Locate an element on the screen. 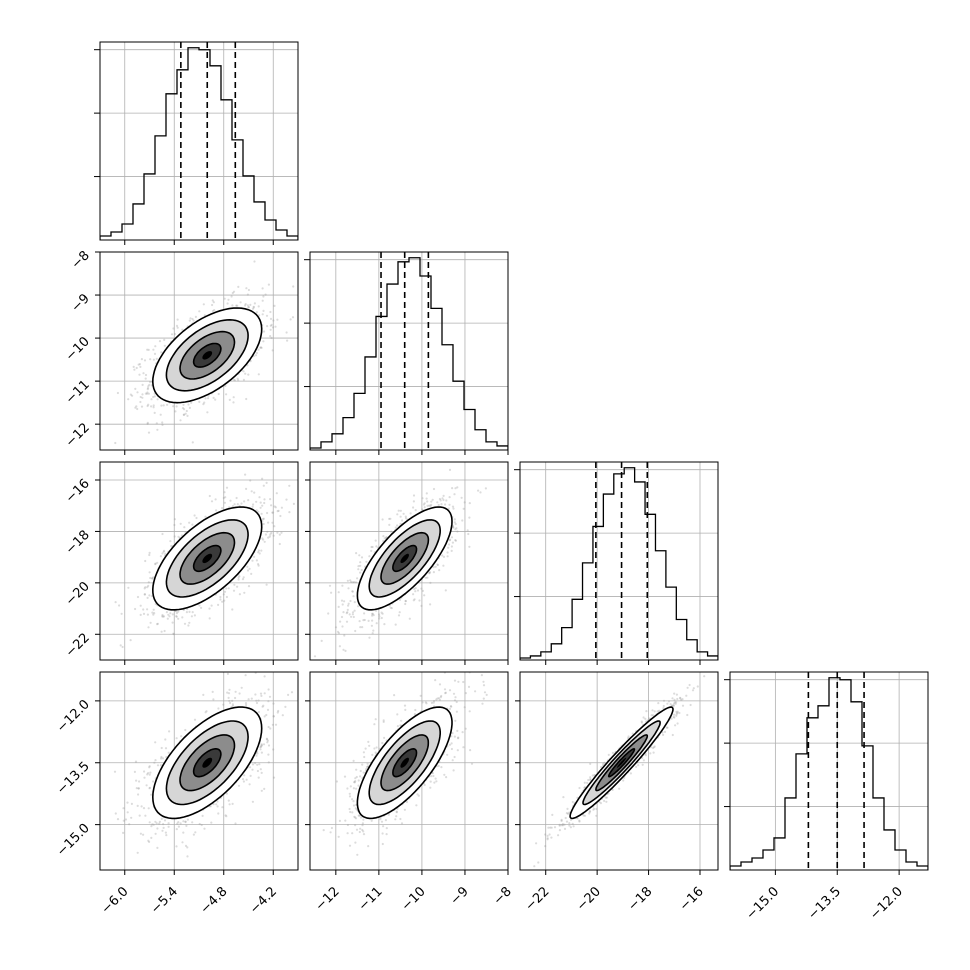 The height and width of the screenshot is (970, 970). y-tick-label: −8 is located at coordinates (81, 260).